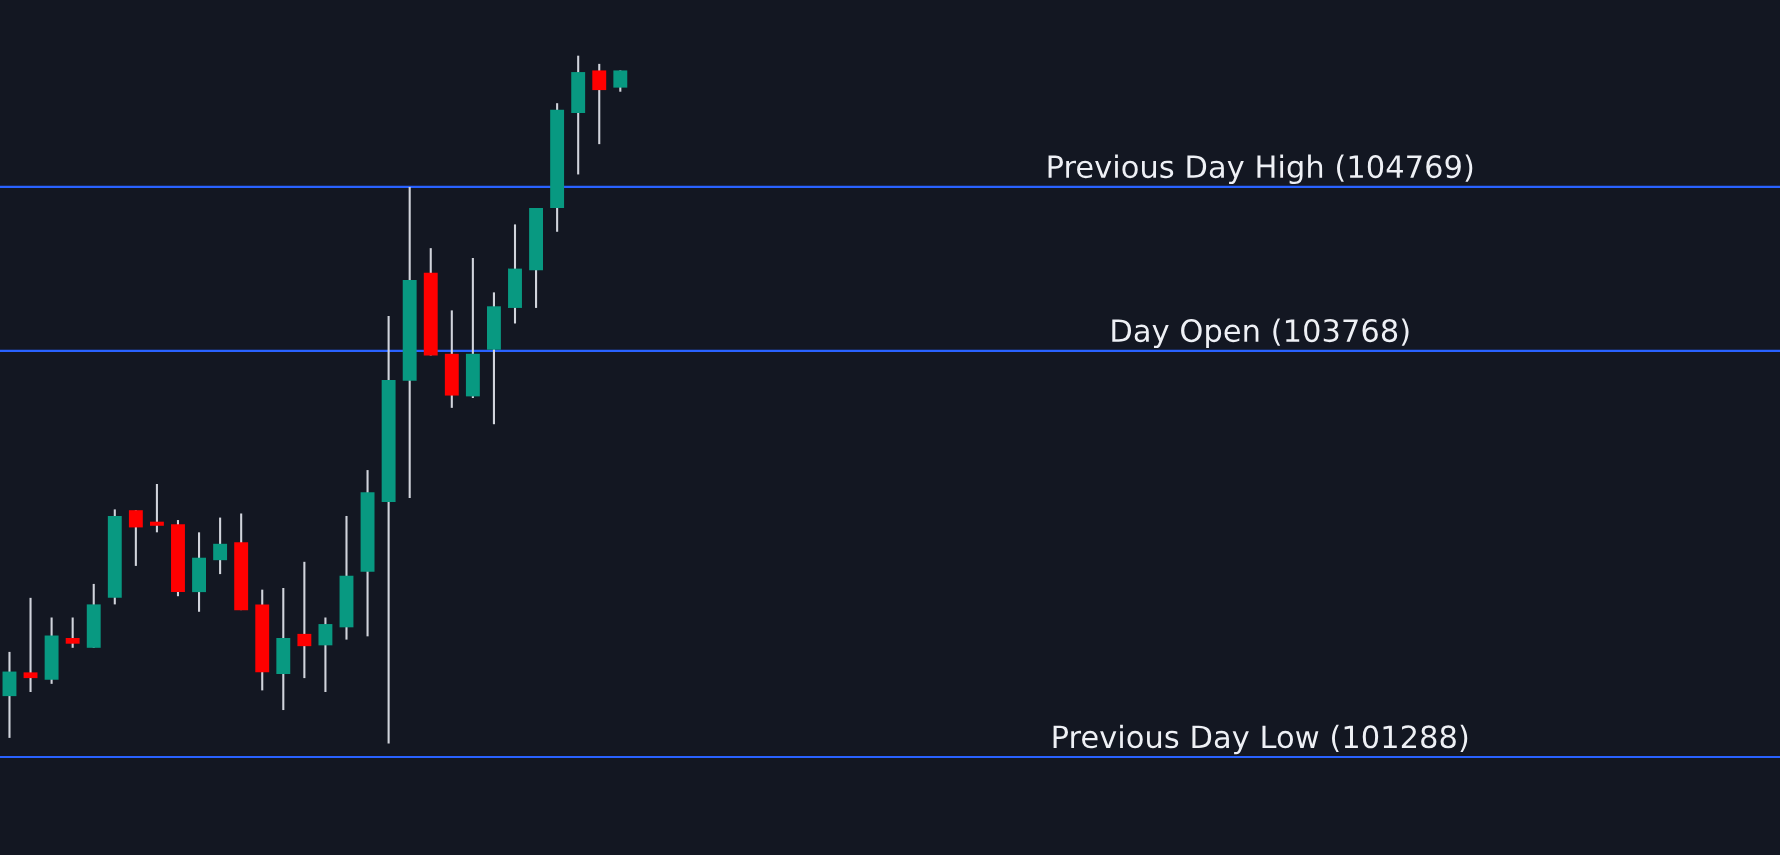 The height and width of the screenshot is (855, 1780). I want to click on ref-line-label: Day Open (103768), so click(1260, 333).